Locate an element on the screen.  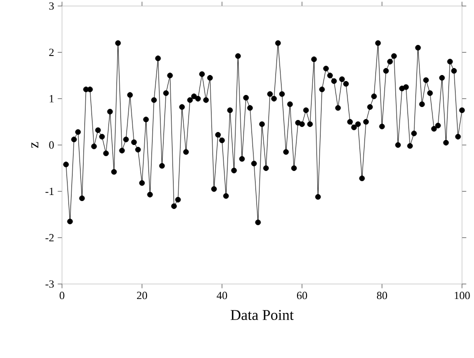
y-tick-label: -2 is located at coordinates (50, 238).